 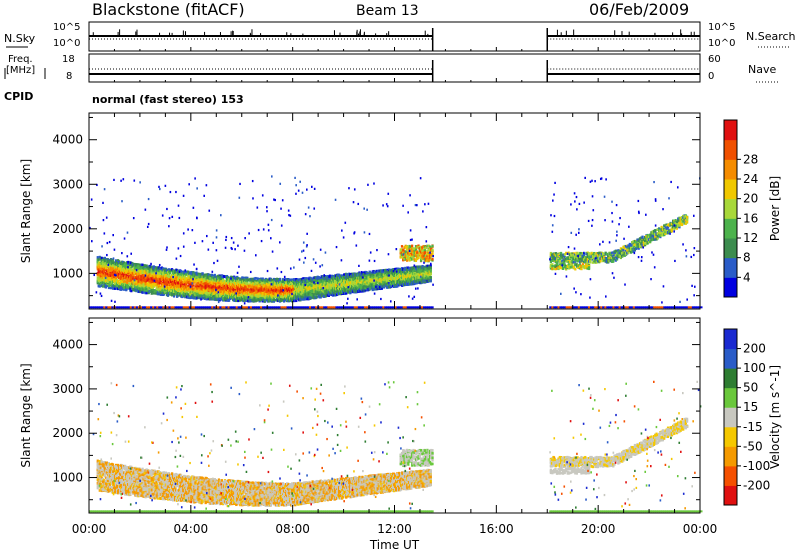 I want to click on nave-tick-bot: 0, so click(x=711, y=76).